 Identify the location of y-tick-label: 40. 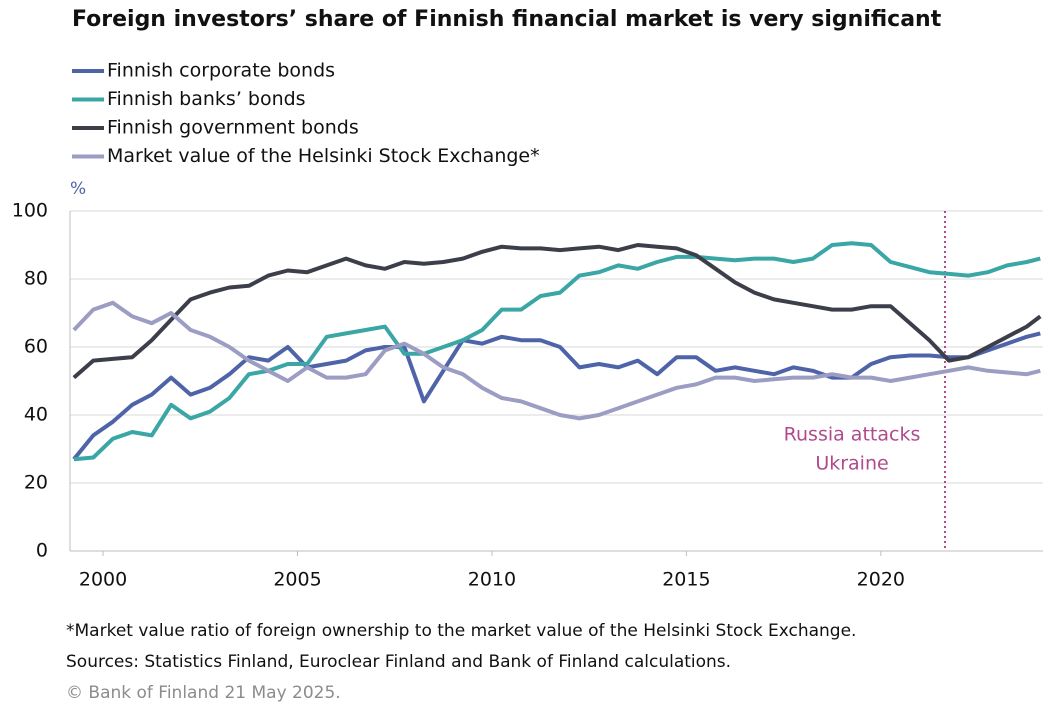
(36, 415).